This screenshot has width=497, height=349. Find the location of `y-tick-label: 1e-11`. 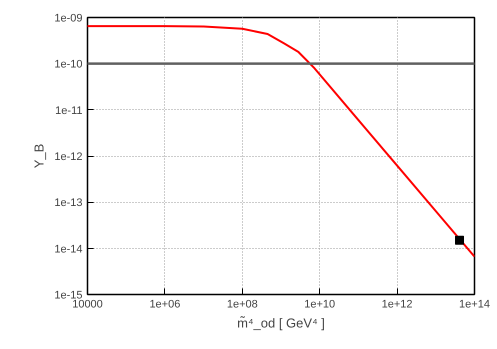

y-tick-label: 1e-11 is located at coordinates (69, 110).